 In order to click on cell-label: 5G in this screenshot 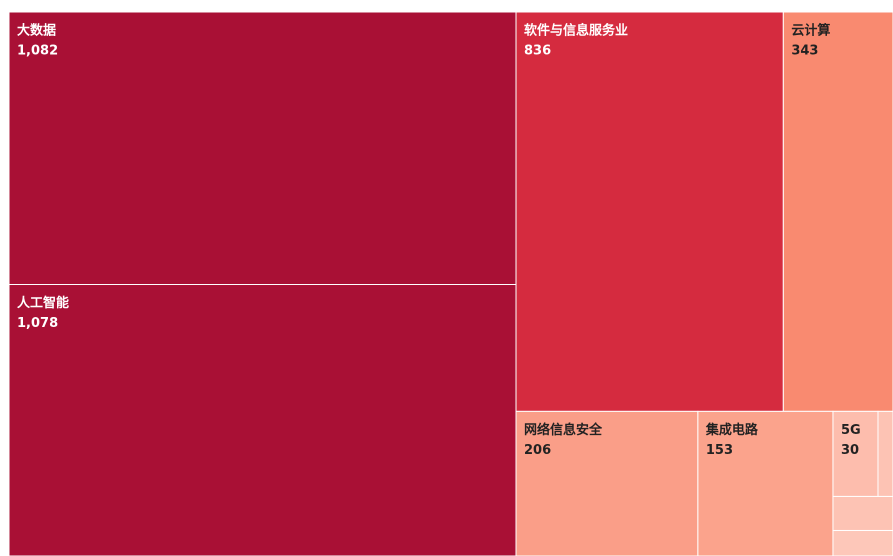, I will do `click(851, 430)`.